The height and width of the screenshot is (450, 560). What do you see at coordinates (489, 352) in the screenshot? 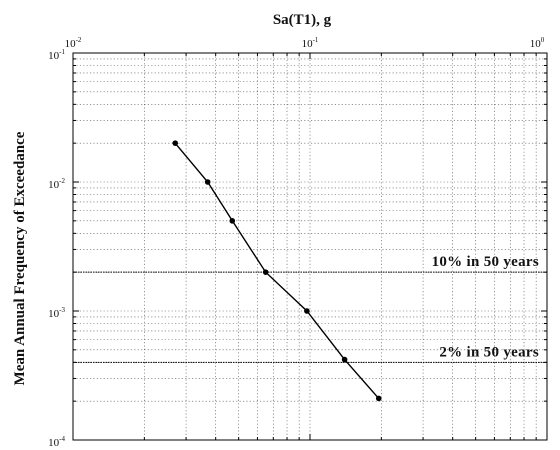
I see `reference-label-2pct: 2% in 50 years` at bounding box center [489, 352].